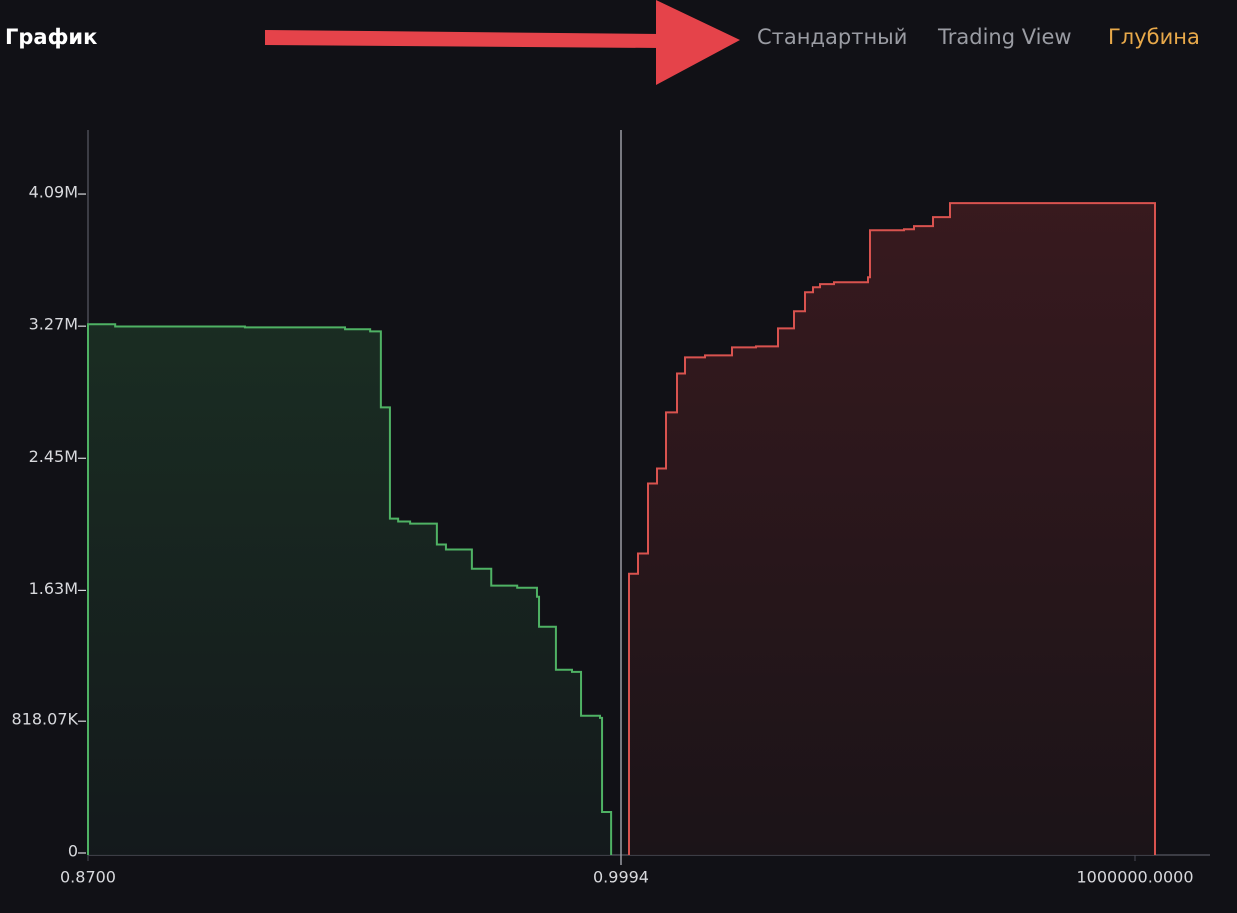 The width and height of the screenshot is (1237, 913). What do you see at coordinates (53, 588) in the screenshot?
I see `y-tick-label: 1.63M` at bounding box center [53, 588].